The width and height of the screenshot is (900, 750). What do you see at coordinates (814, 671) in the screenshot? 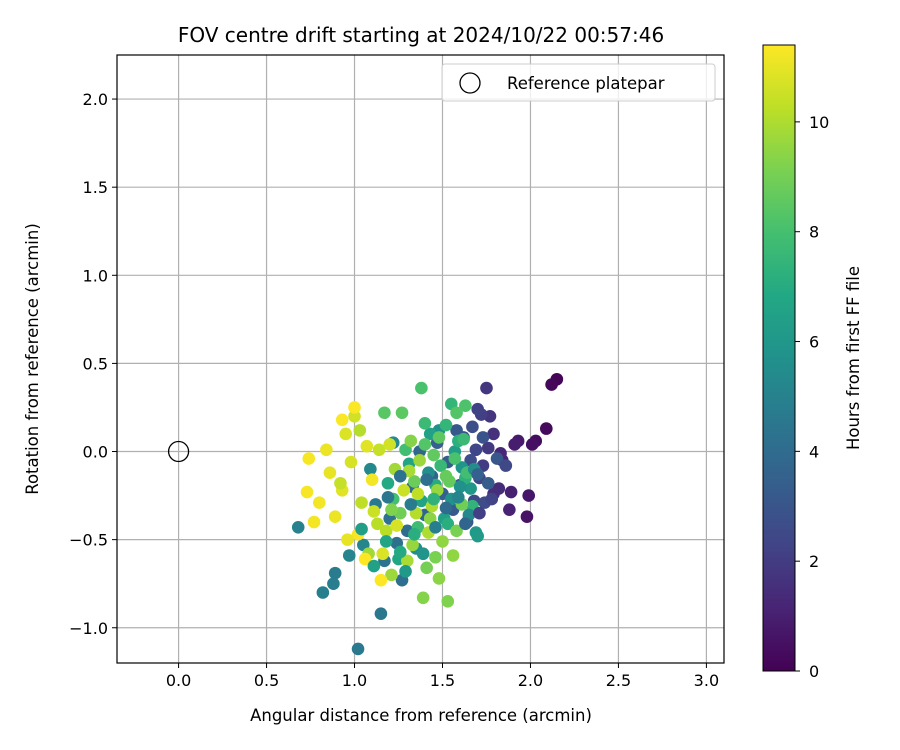
I see `colorbar-tick-label: 0` at bounding box center [814, 671].